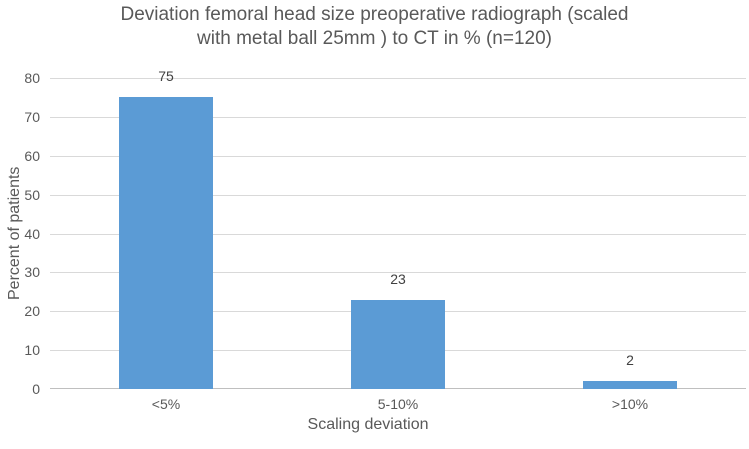 The width and height of the screenshot is (749, 449). What do you see at coordinates (32, 272) in the screenshot?
I see `y-tick-label-30: 30` at bounding box center [32, 272].